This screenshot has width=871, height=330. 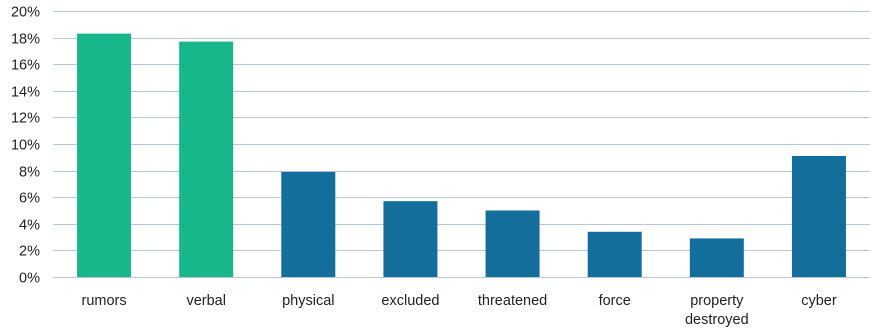 What do you see at coordinates (104, 301) in the screenshot?
I see `x-category-label: rumors` at bounding box center [104, 301].